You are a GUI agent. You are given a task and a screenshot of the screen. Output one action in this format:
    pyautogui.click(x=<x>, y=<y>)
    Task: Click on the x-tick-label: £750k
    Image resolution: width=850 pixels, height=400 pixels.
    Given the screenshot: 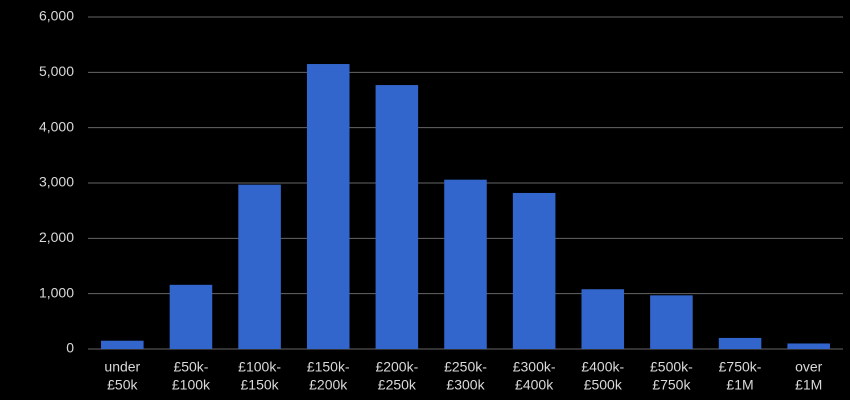 What is the action you would take?
    pyautogui.click(x=671, y=385)
    